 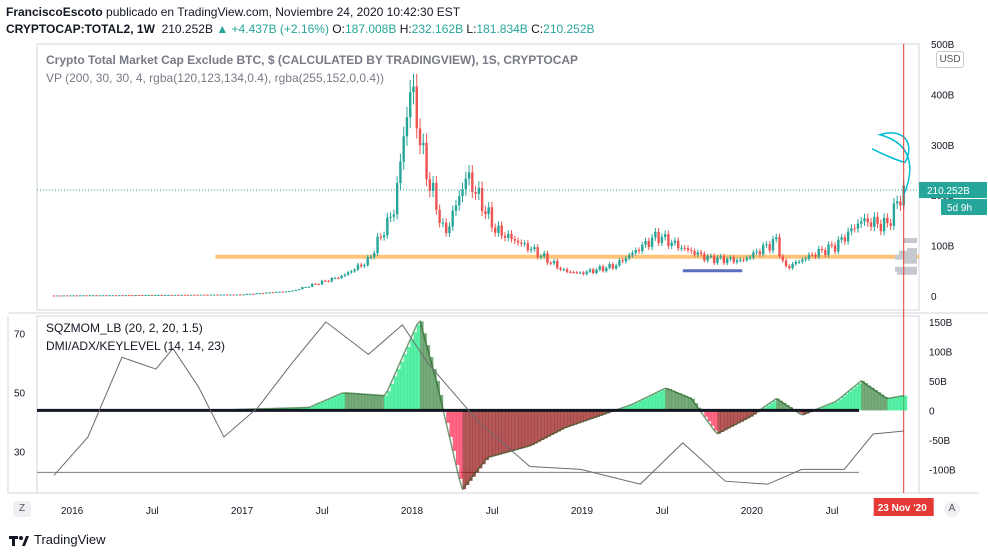 What do you see at coordinates (22, 509) in the screenshot?
I see `zoom-button: Z` at bounding box center [22, 509].